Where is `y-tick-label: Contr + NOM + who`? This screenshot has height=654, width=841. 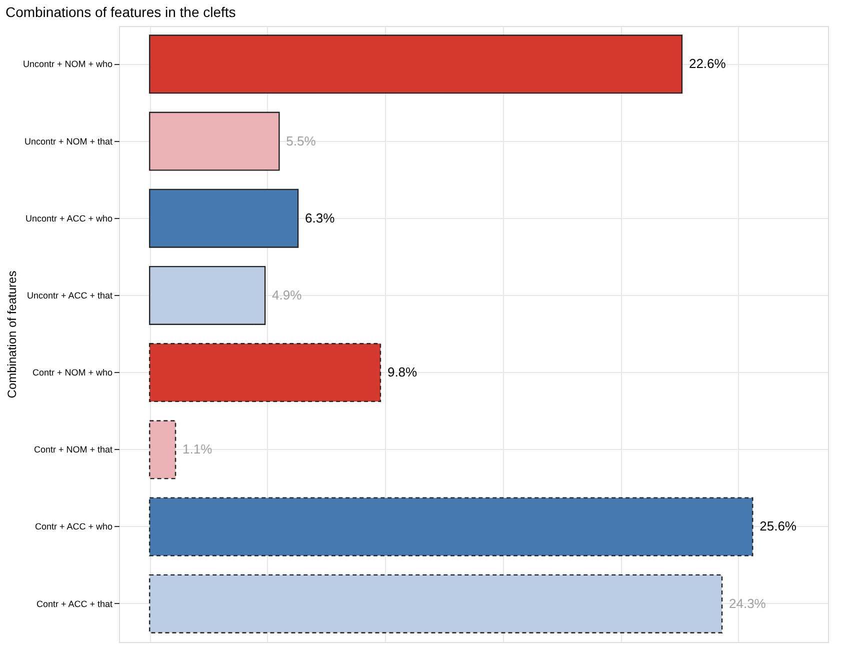
y-tick-label: Contr + NOM + who is located at coordinates (72, 373).